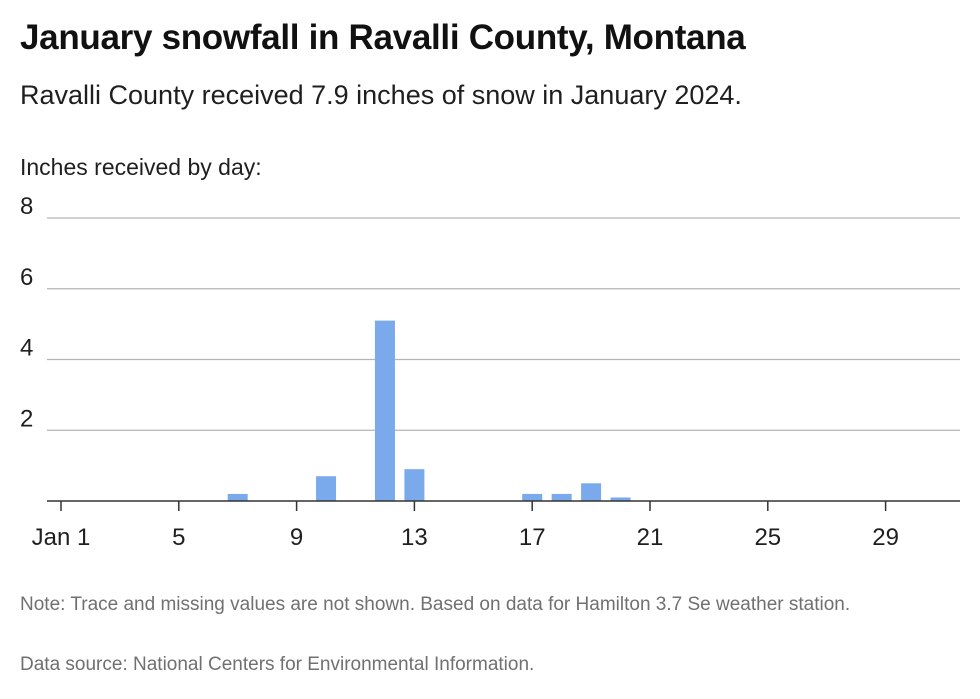 The height and width of the screenshot is (699, 980). Describe the element at coordinates (296, 537) in the screenshot. I see `x-tick-label: 9` at that location.